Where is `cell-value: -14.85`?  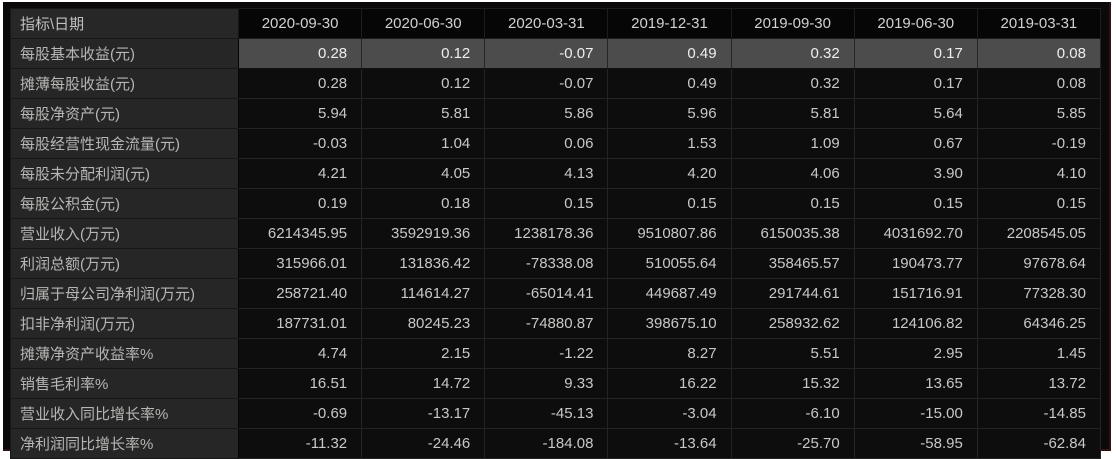 cell-value: -14.85 is located at coordinates (1039, 413).